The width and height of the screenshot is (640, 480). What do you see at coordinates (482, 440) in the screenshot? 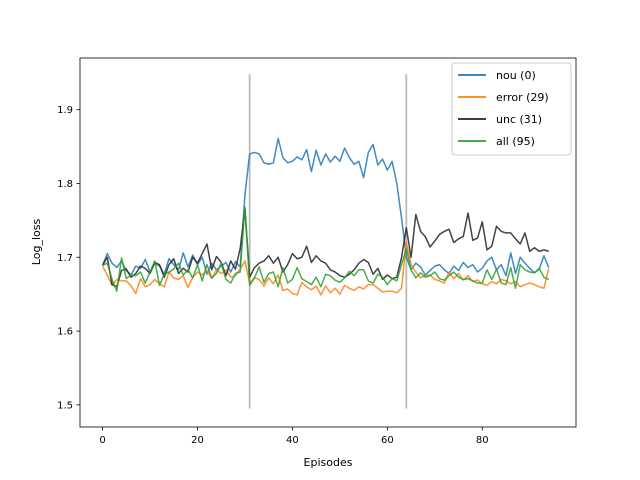
I see `x-tick-label: 80` at bounding box center [482, 440].